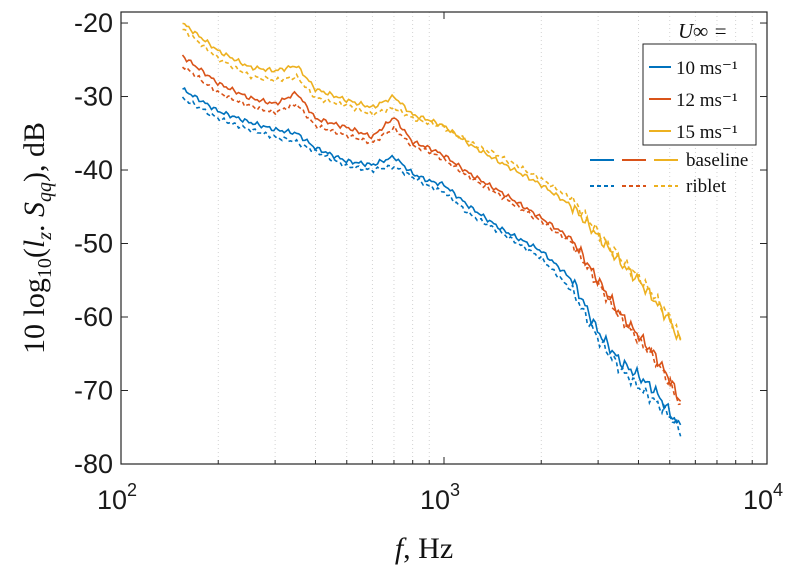 The height and width of the screenshot is (566, 800). I want to click on x-tick-label: 10⁴, so click(763, 497).